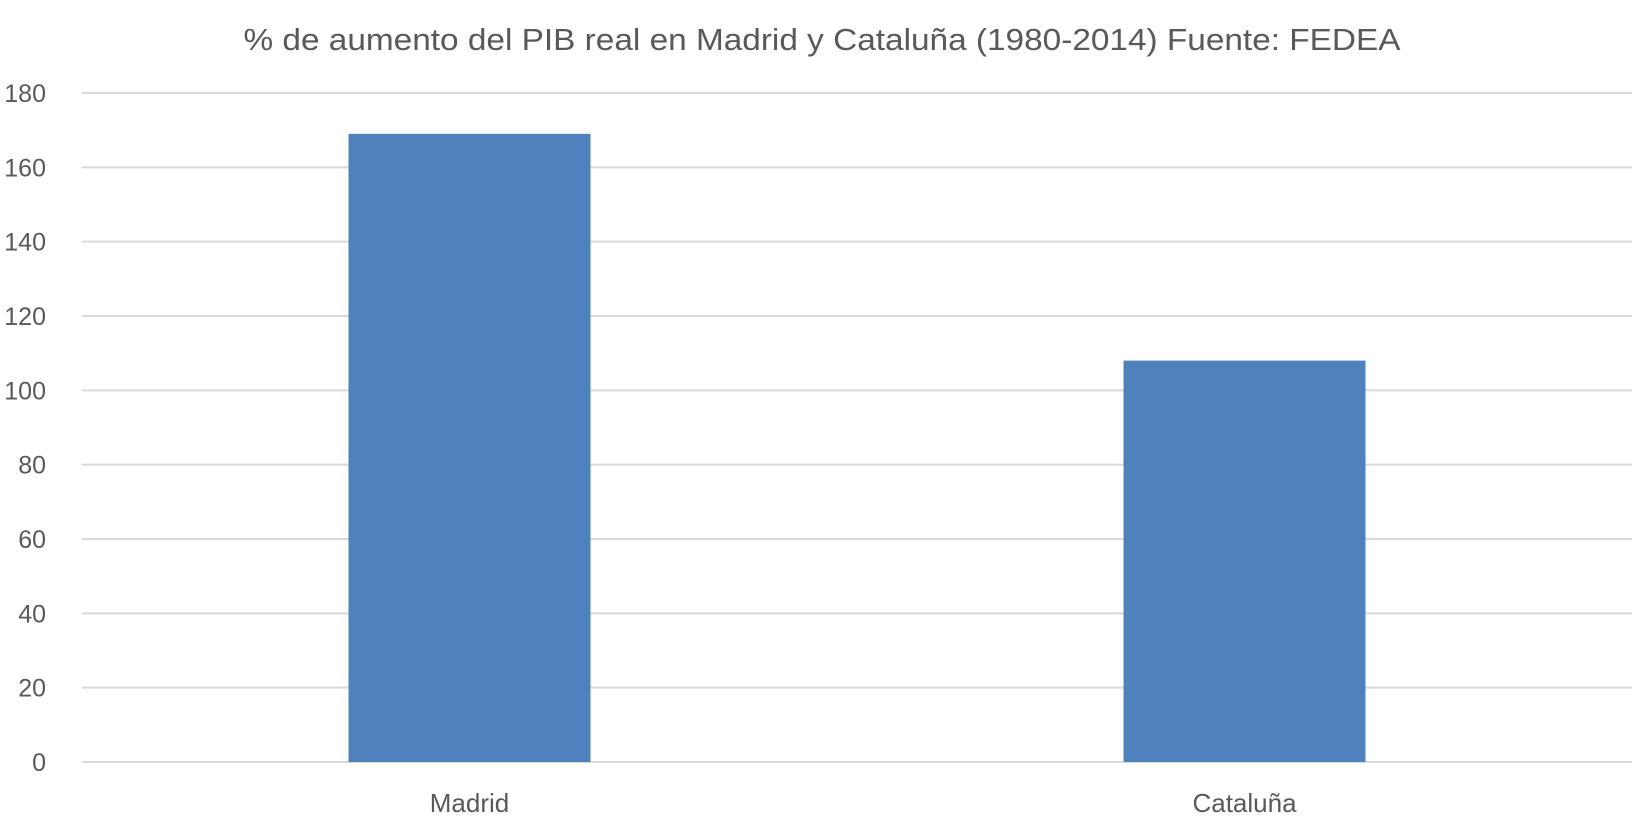 This screenshot has height=826, width=1644. Describe the element at coordinates (25, 428) in the screenshot. I see `y-axis-ticks: 0 20 40 60 80 100 120 140 160 180` at that location.